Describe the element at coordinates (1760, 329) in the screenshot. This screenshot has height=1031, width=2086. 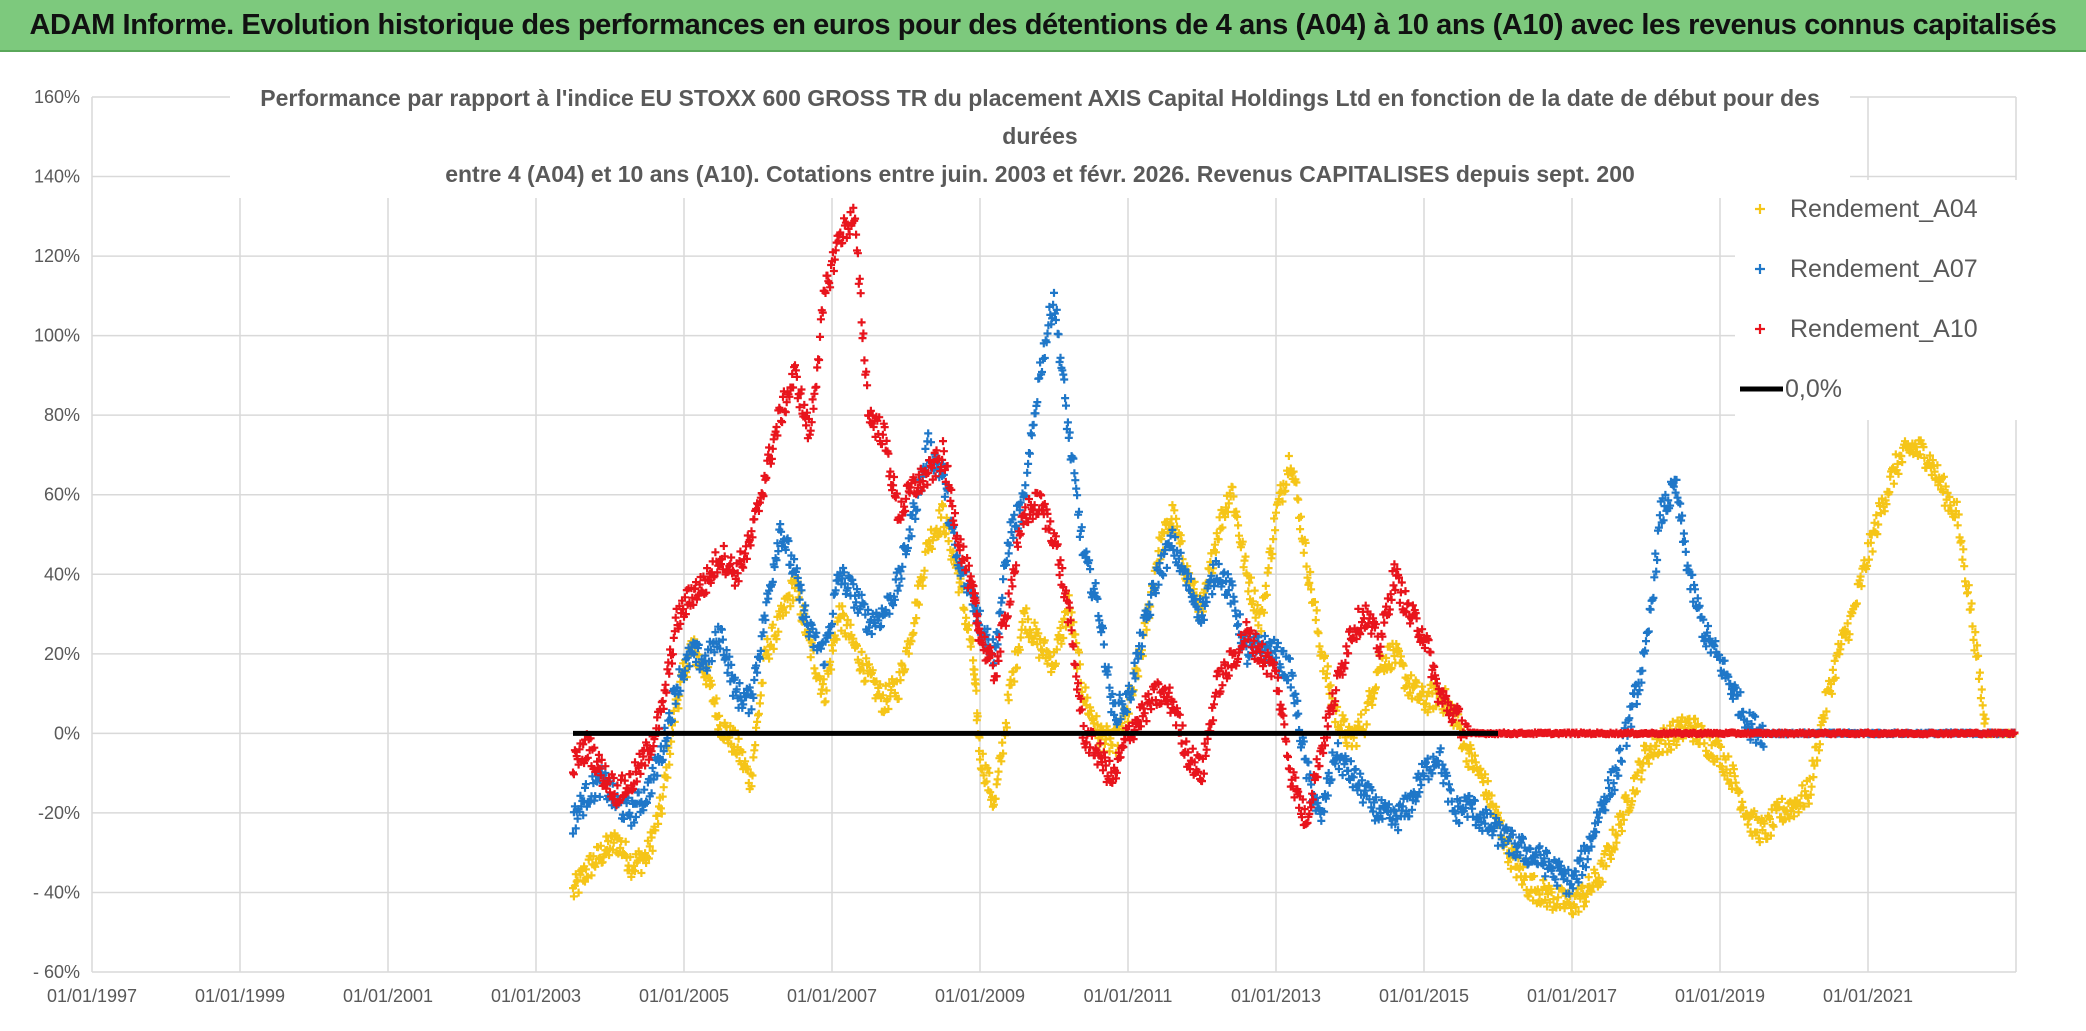
I see `legend-swatch-A10` at that location.